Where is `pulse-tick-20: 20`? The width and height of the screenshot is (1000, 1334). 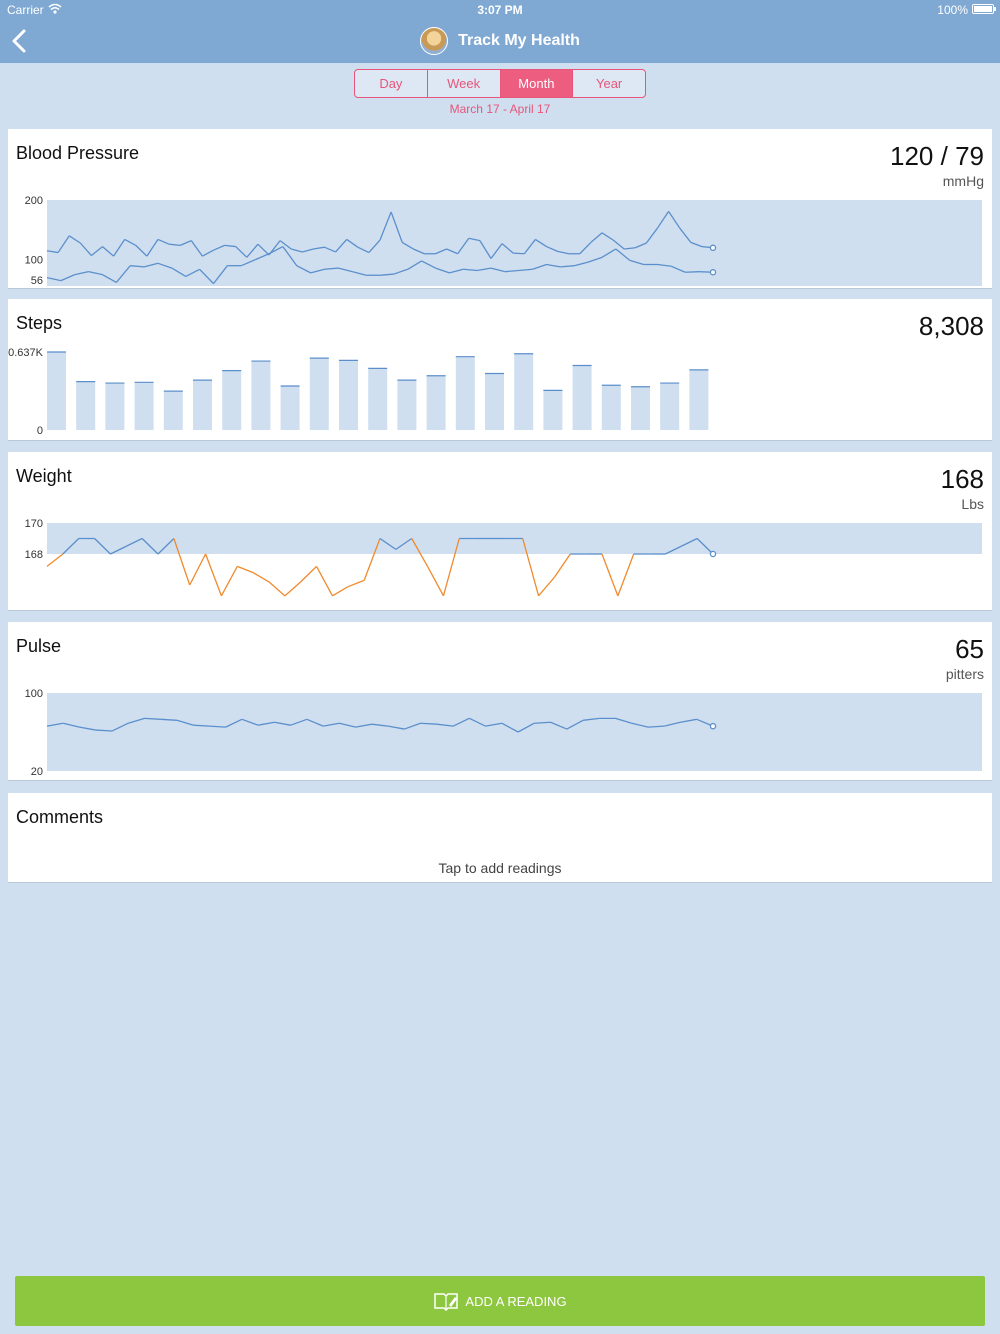
pulse-tick-20: 20 is located at coordinates (37, 772).